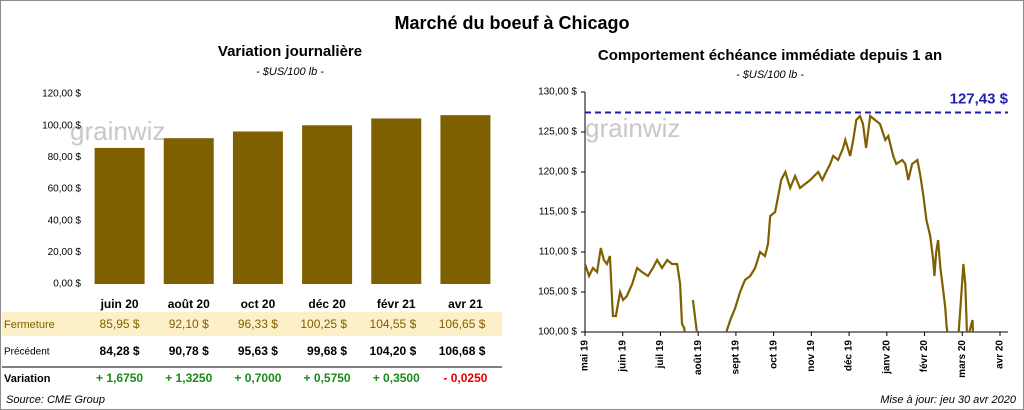 This screenshot has height=410, width=1024. Describe the element at coordinates (290, 51) in the screenshot. I see `chart-title: Variation journalière` at that location.